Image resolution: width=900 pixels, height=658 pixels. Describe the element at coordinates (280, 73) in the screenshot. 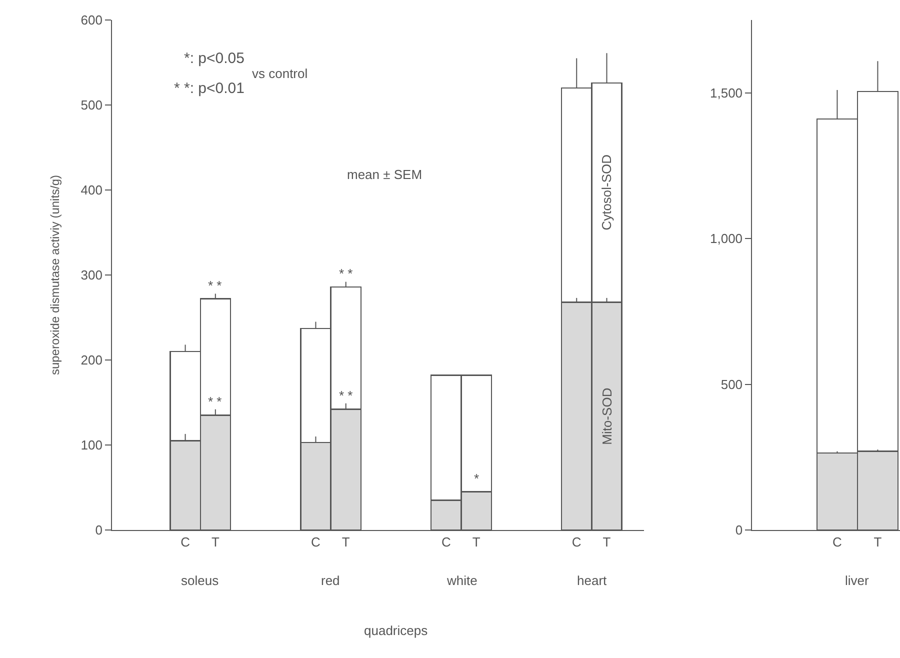

I see `annotation: vs control` at that location.